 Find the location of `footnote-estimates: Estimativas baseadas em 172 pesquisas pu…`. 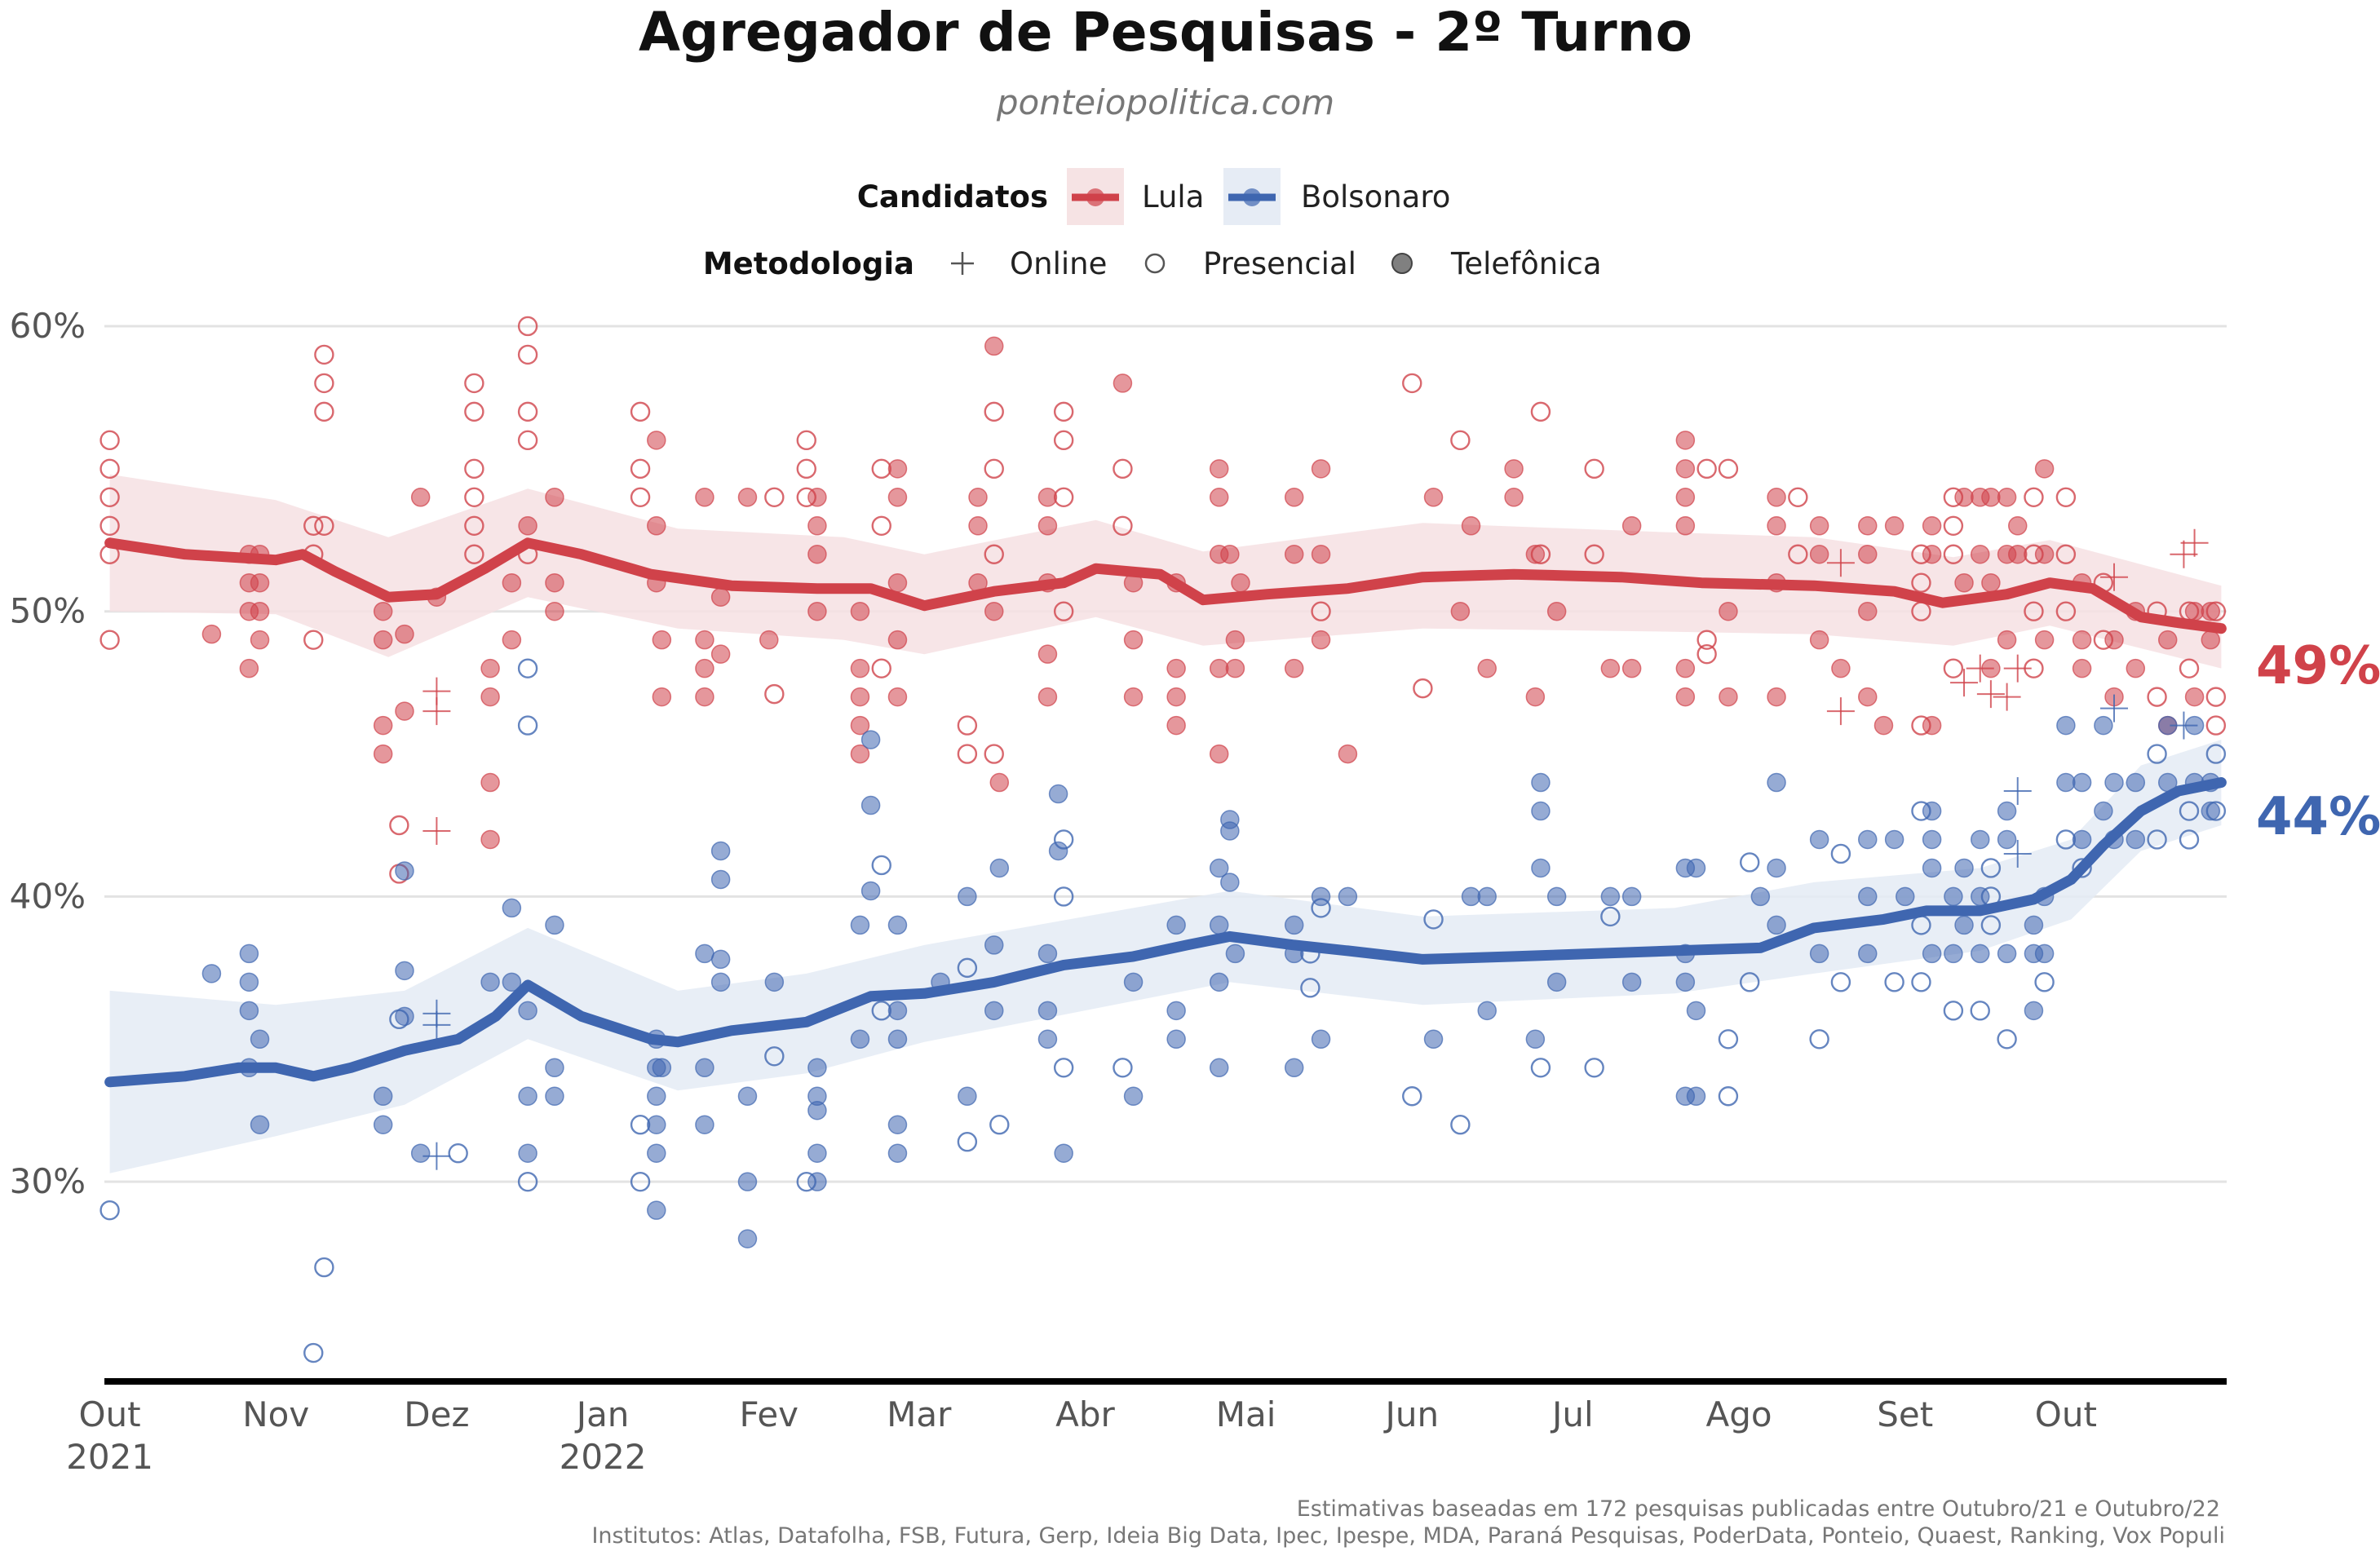

footnote-estimates: Estimativas baseadas em 172 pesquisas pu… is located at coordinates (1759, 1509).